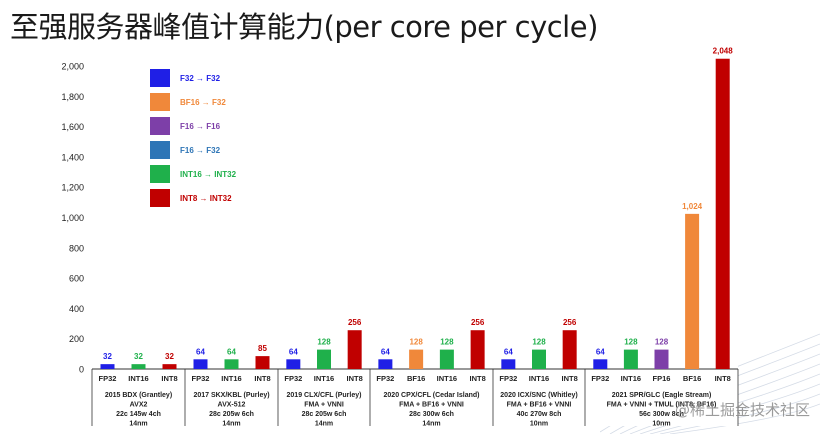 The height and width of the screenshot is (434, 820). What do you see at coordinates (72, 67) in the screenshot?
I see `y-tick-label: 2,000` at bounding box center [72, 67].